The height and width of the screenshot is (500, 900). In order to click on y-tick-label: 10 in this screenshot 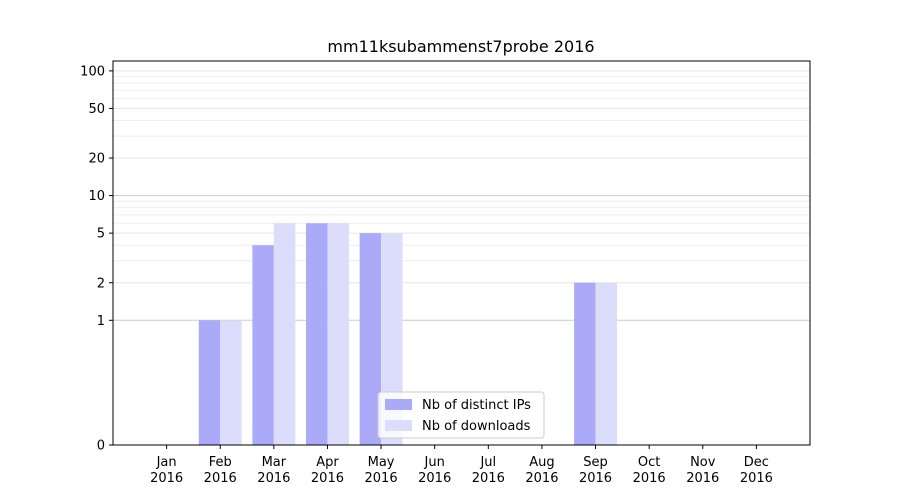, I will do `click(96, 196)`.